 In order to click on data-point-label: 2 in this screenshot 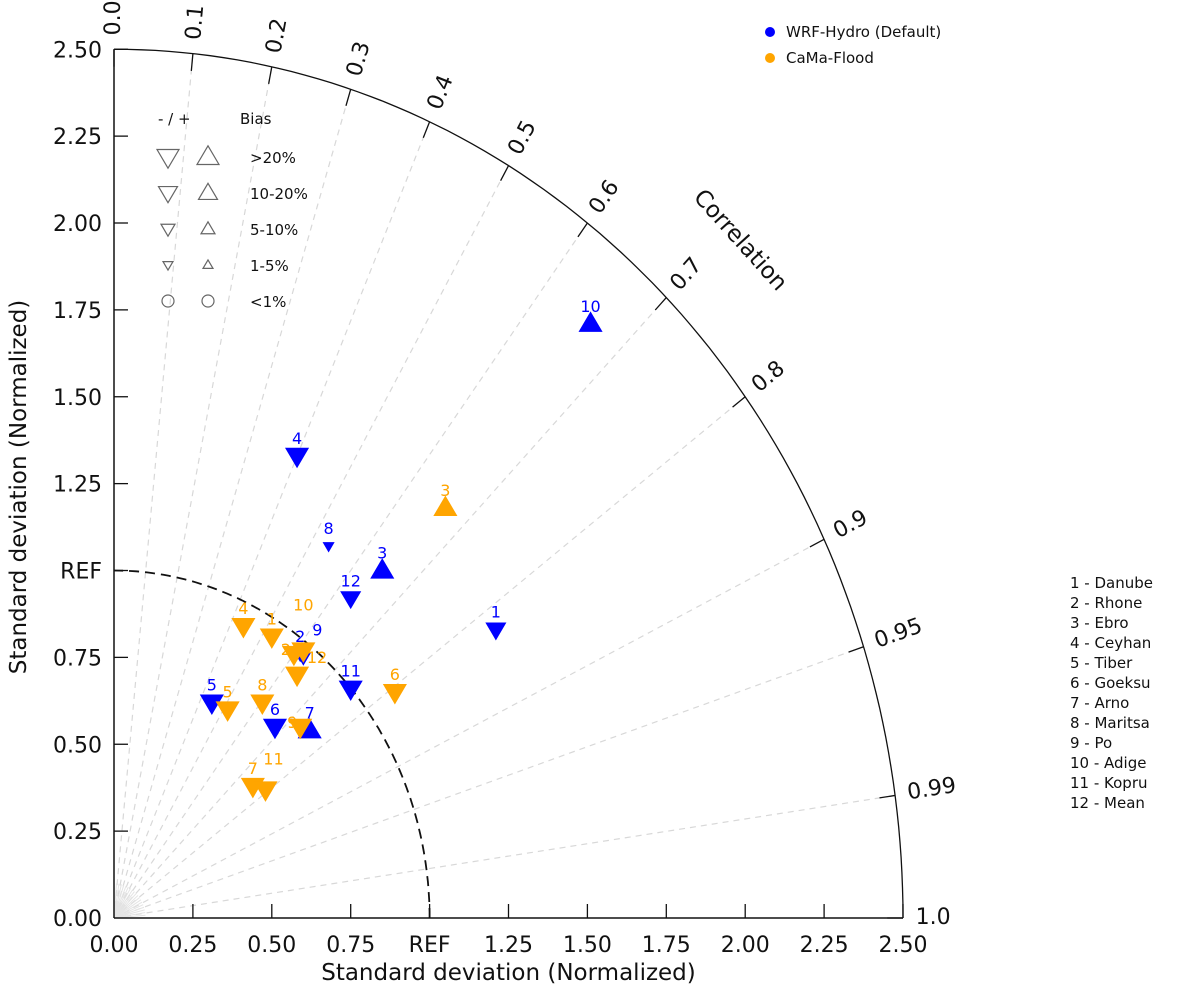, I will do `click(286, 649)`.